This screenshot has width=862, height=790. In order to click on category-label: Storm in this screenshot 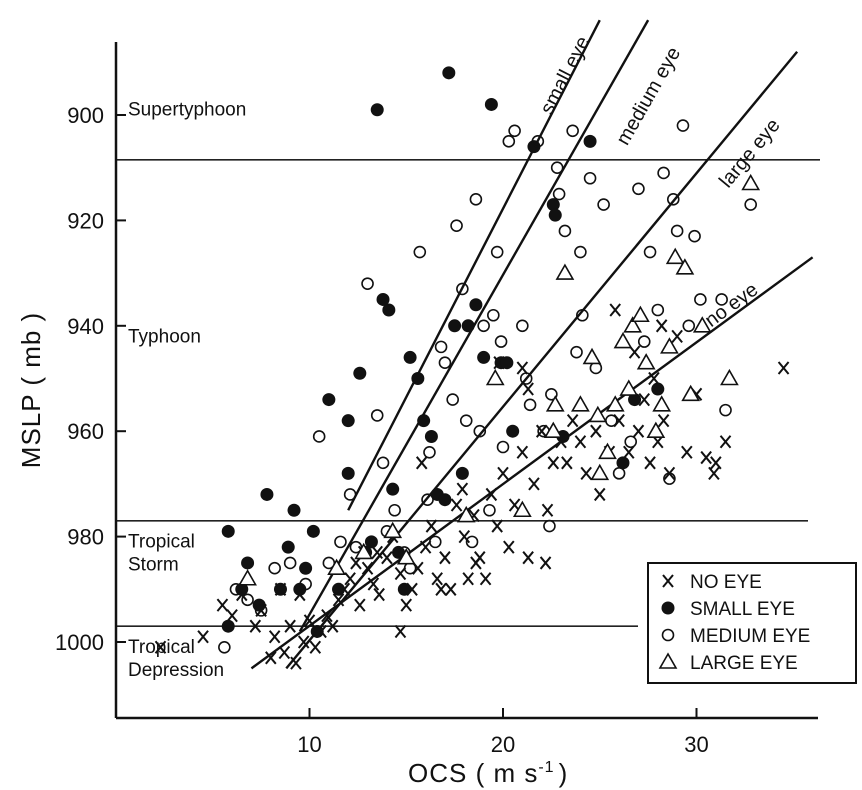, I will do `click(153, 564)`.